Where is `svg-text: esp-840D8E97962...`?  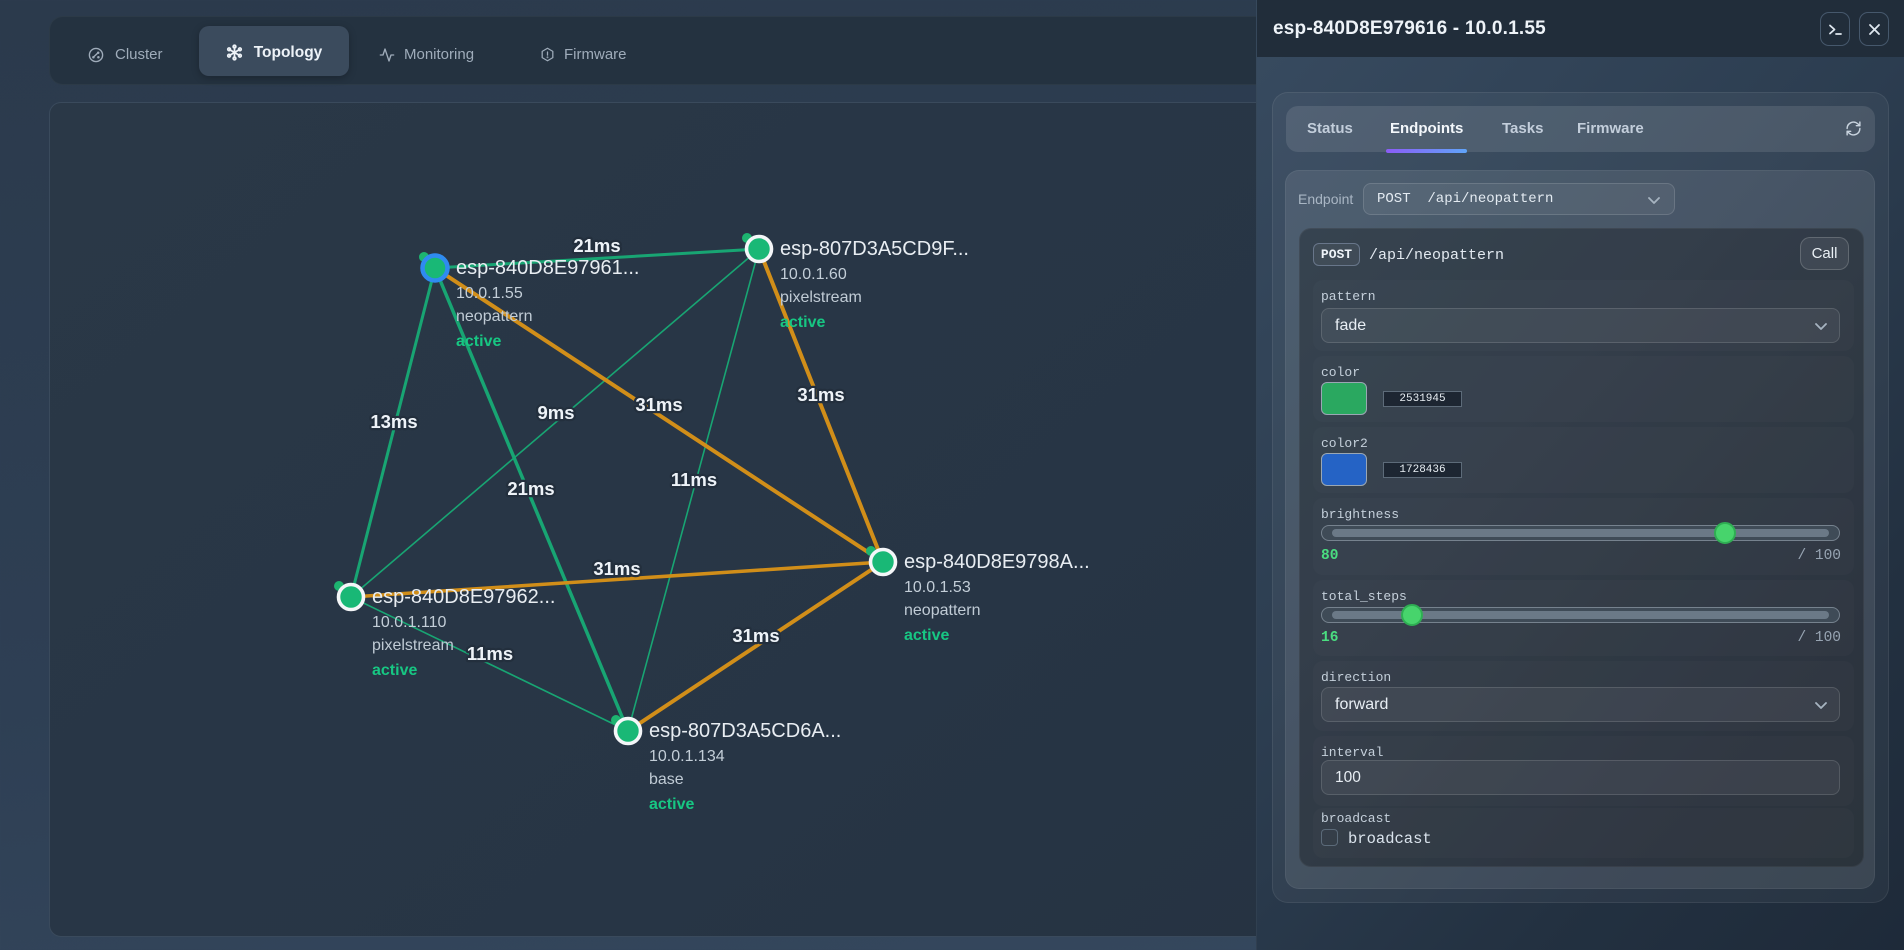 svg-text: esp-840D8E97962... is located at coordinates (463, 597).